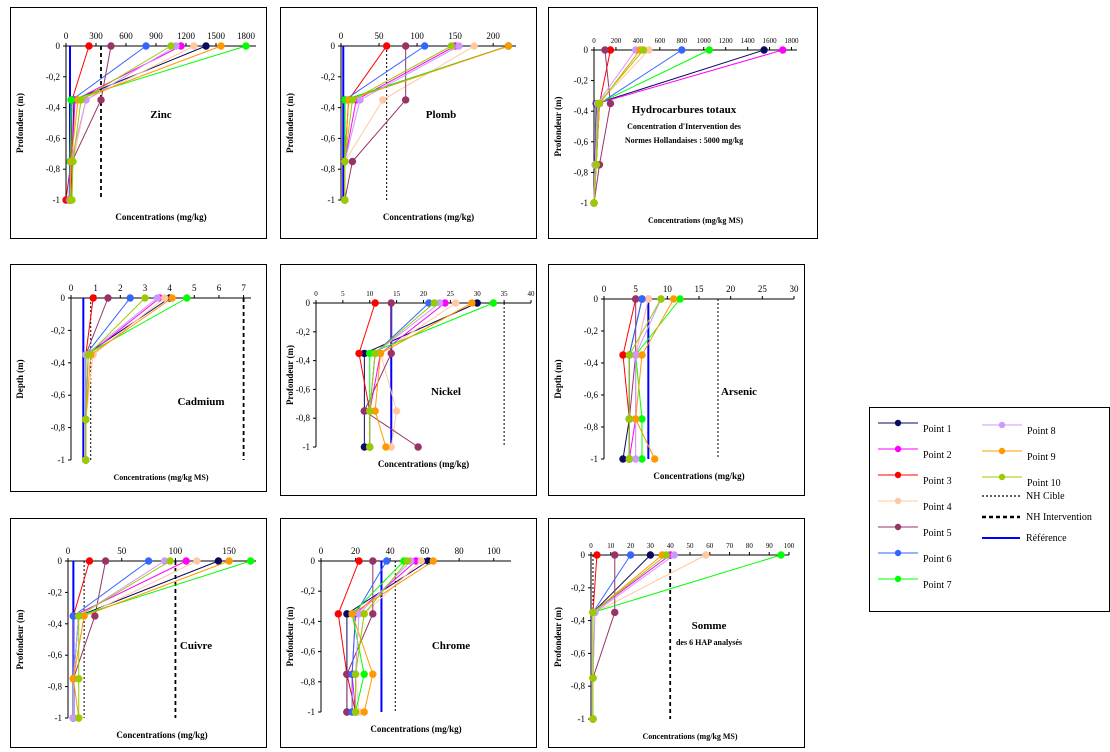  What do you see at coordinates (937, 585) in the screenshot?
I see `legend-label-point-7: Point 7` at bounding box center [937, 585].